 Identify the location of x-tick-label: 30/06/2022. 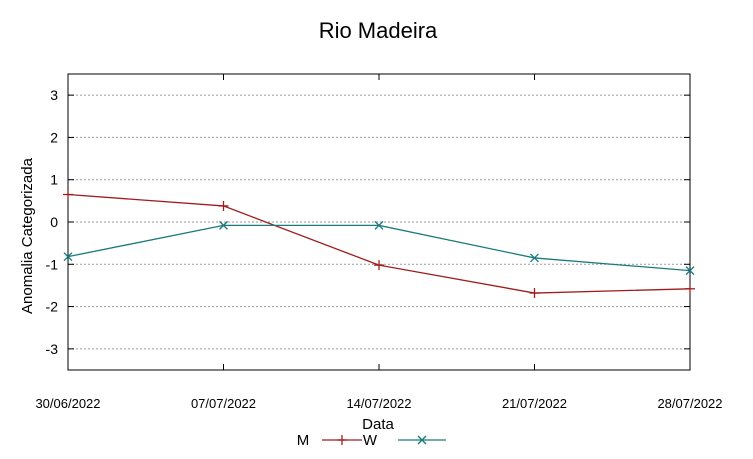
(67, 403).